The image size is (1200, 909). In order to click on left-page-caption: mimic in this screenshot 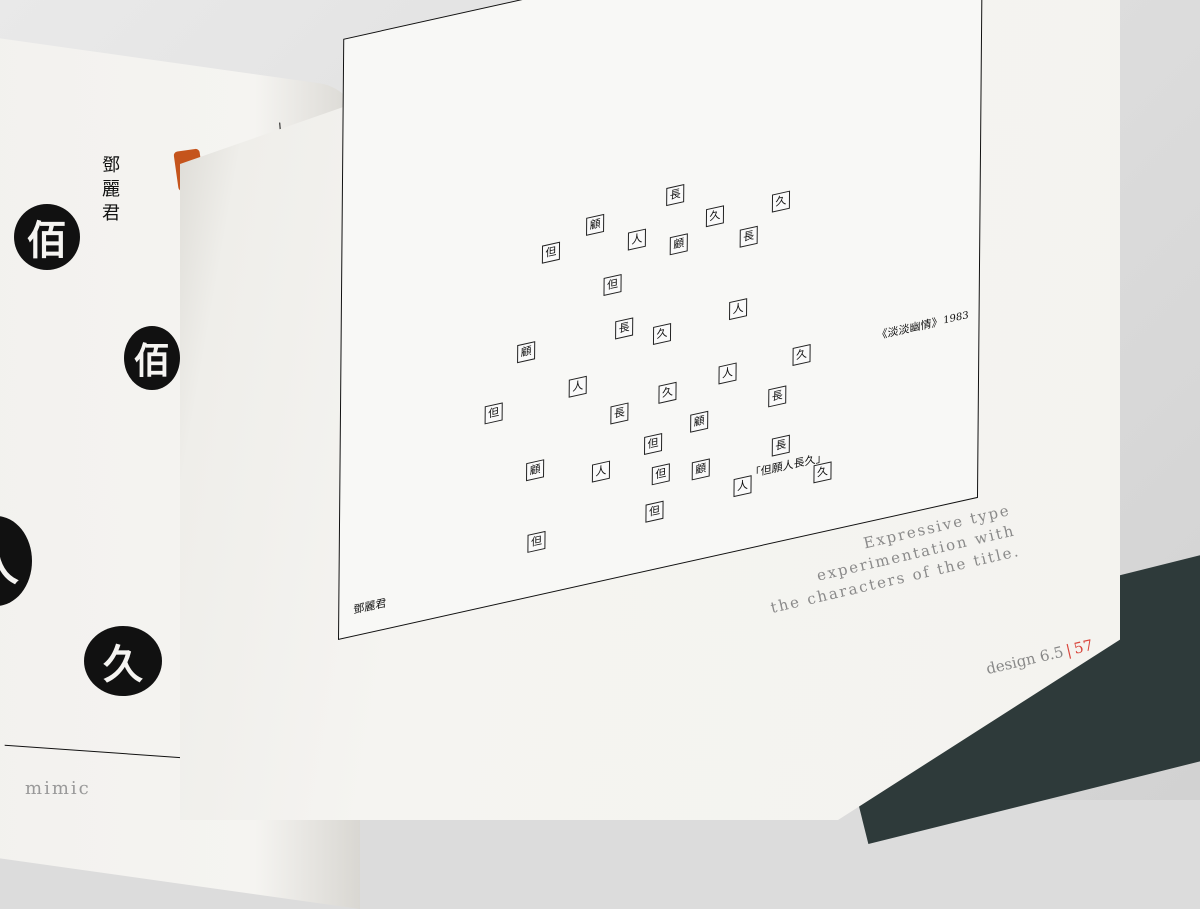, I will do `click(58, 788)`.